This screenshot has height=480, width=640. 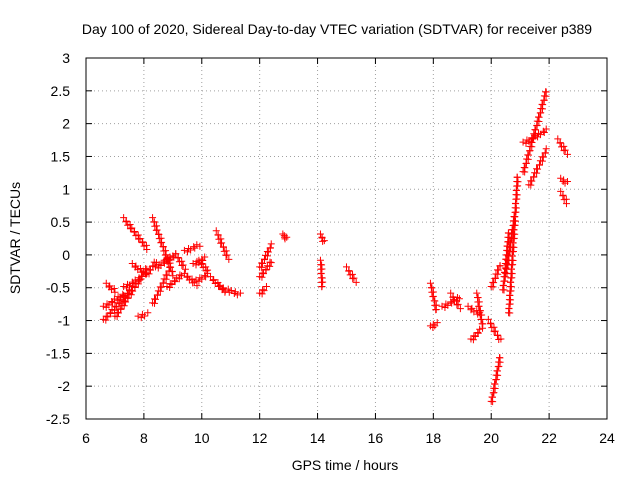 What do you see at coordinates (607, 438) in the screenshot?
I see `x-tick-label: 24` at bounding box center [607, 438].